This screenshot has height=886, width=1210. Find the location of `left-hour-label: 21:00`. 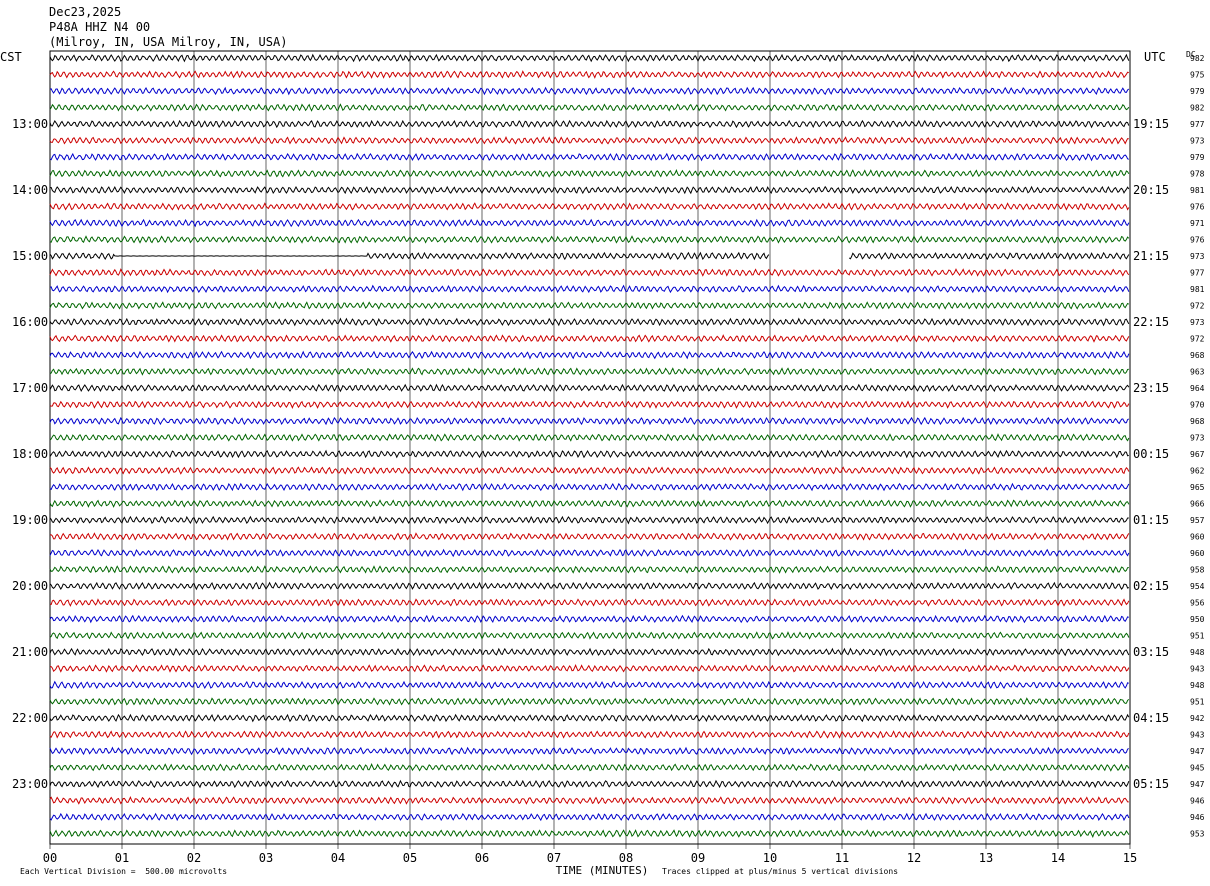

left-hour-label: 21:00 is located at coordinates (30, 652).